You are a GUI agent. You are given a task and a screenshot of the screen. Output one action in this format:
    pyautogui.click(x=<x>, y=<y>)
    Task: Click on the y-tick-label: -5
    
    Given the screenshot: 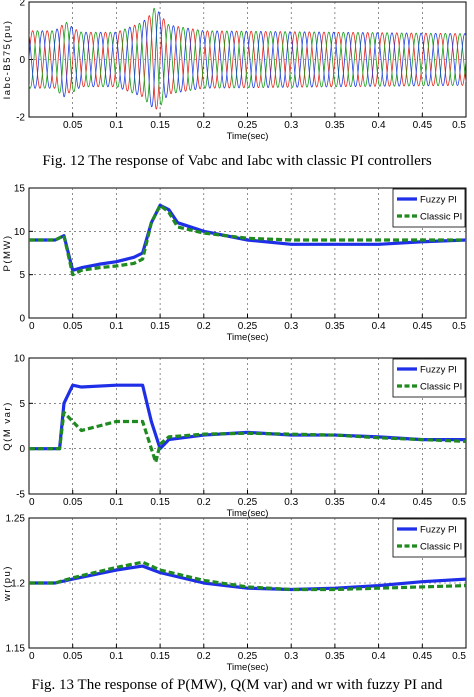 What is the action you would take?
    pyautogui.click(x=20, y=495)
    